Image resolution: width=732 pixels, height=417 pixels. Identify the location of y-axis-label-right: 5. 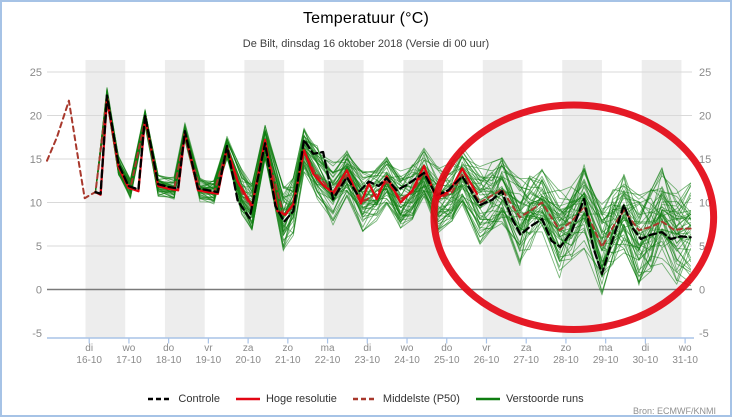
(702, 247).